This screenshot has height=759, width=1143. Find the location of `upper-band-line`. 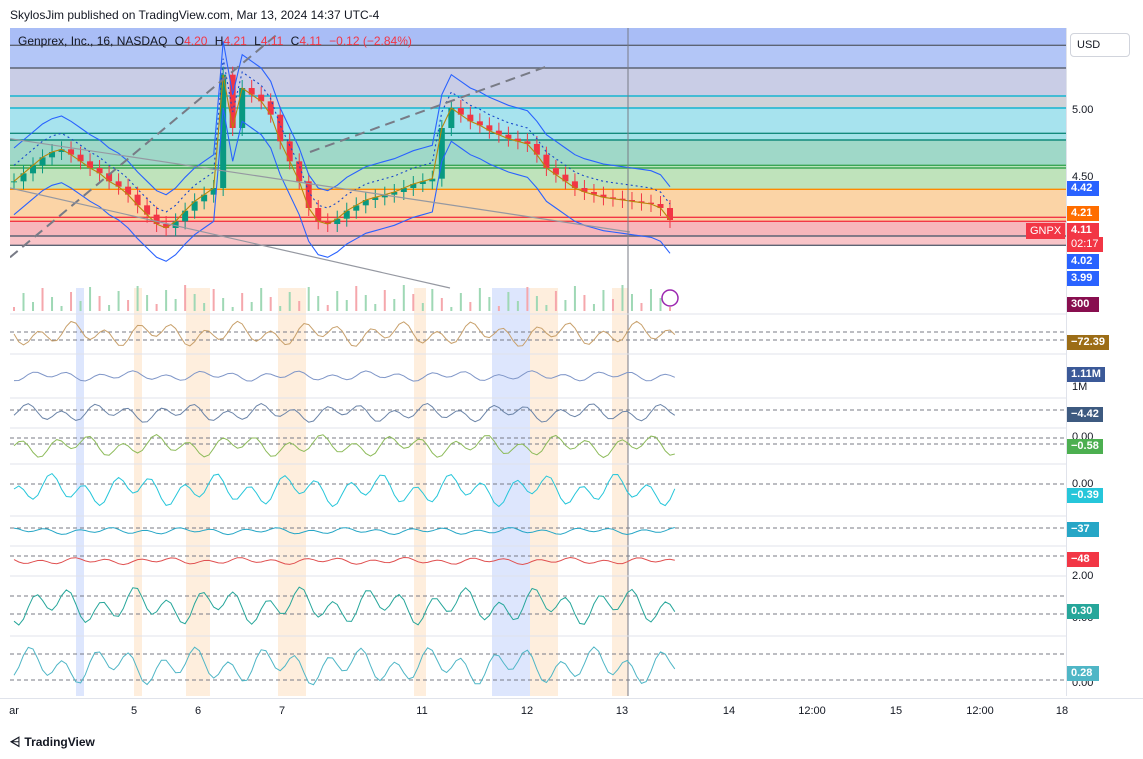

upper-band-line is located at coordinates (342, 118).